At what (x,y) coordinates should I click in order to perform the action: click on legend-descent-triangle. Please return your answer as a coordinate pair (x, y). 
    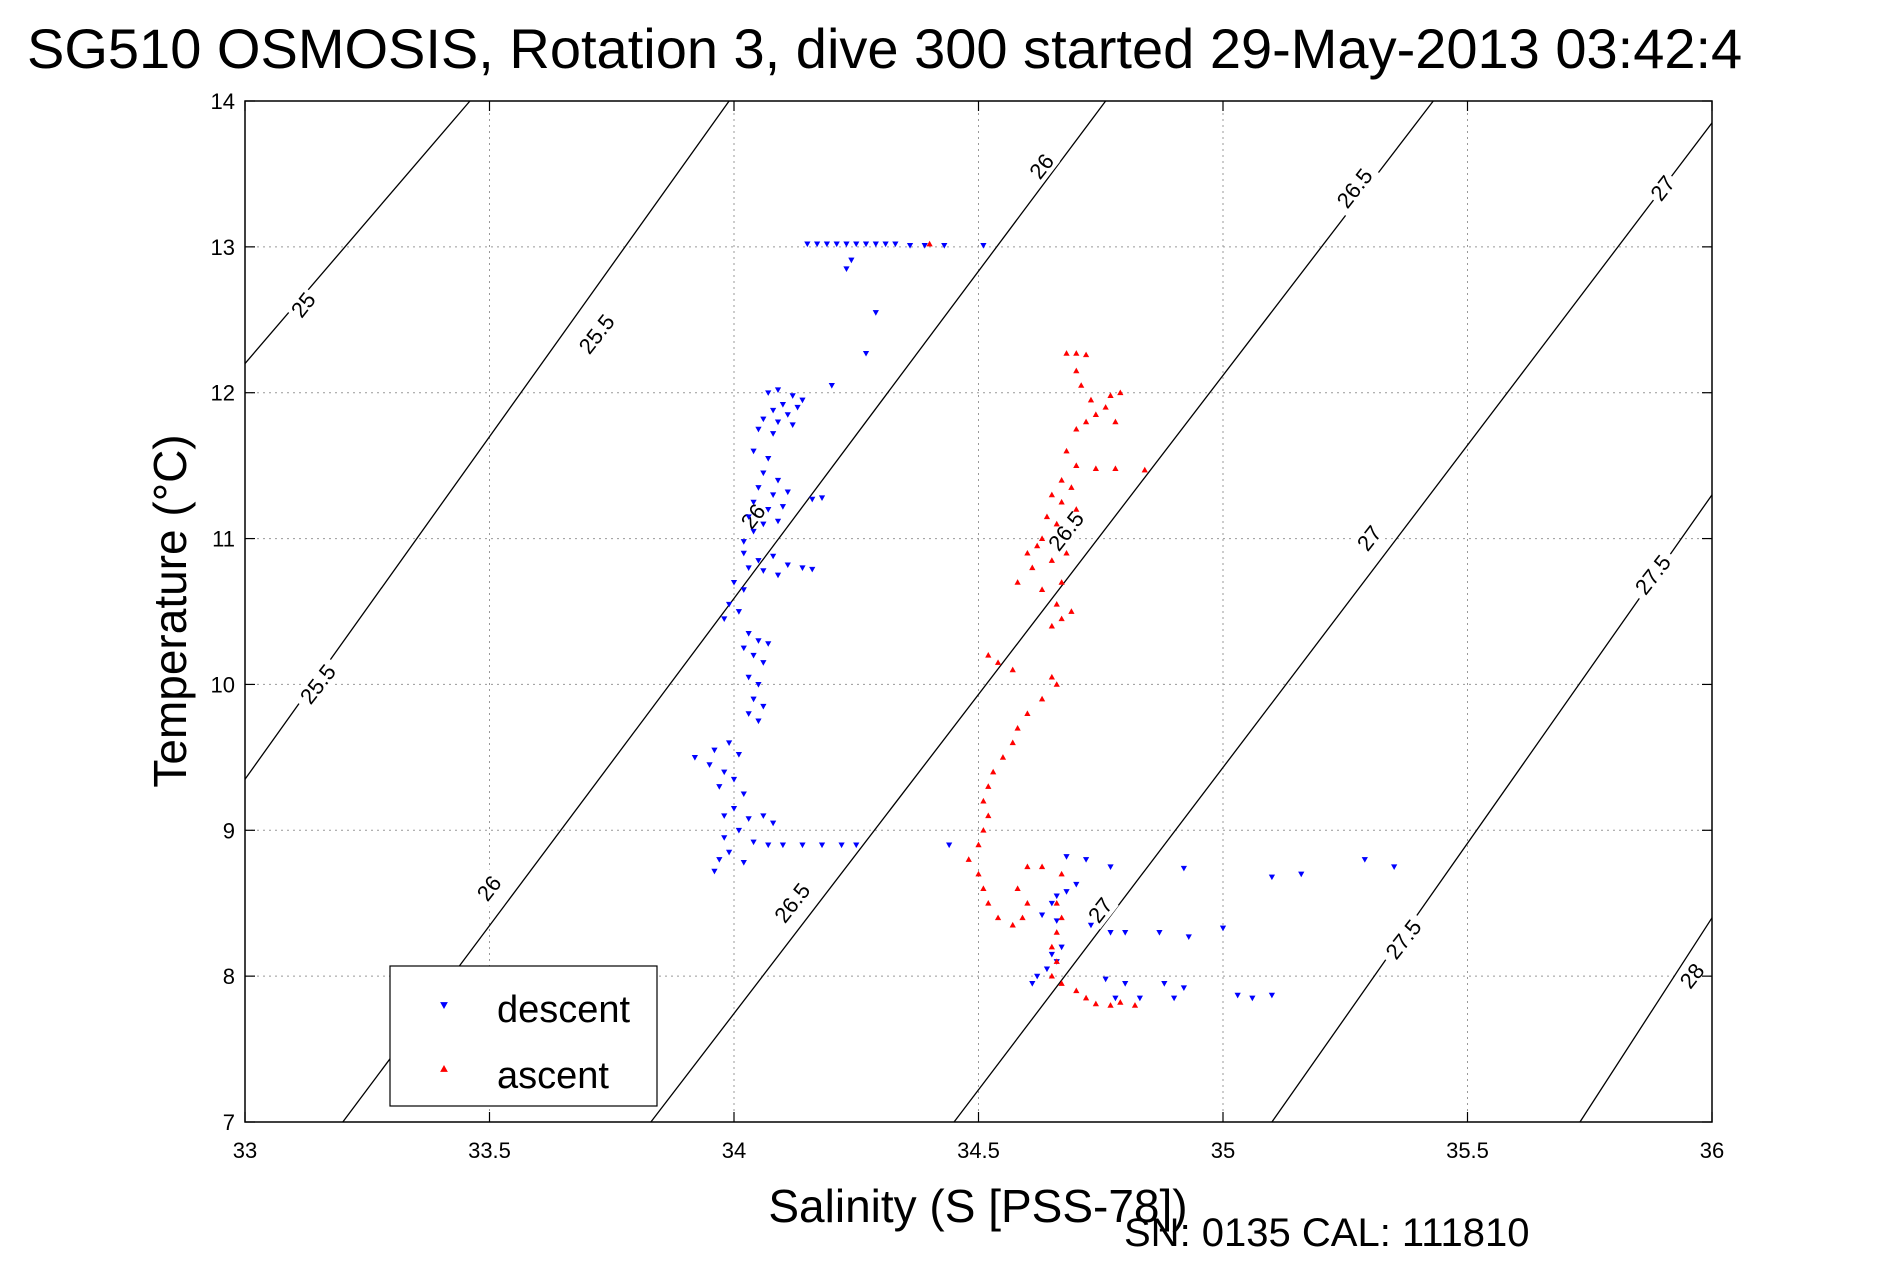
    Looking at the image, I should click on (444, 1006).